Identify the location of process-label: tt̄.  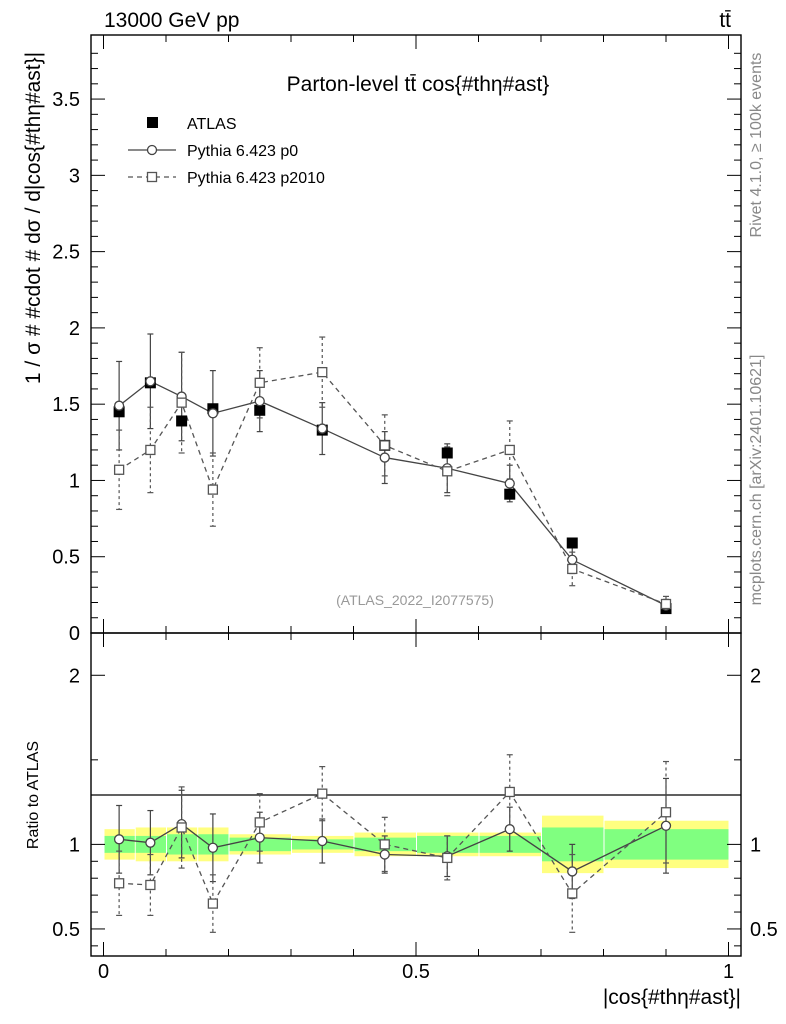
(725, 20).